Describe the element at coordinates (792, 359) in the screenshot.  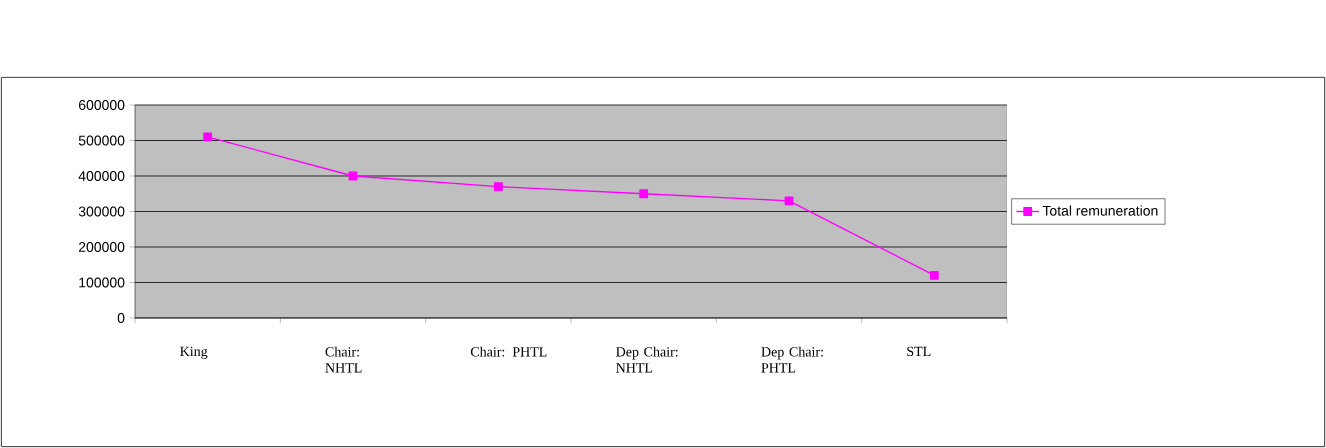
I see `x-tick-label: Dep Chair: PHTL` at that location.